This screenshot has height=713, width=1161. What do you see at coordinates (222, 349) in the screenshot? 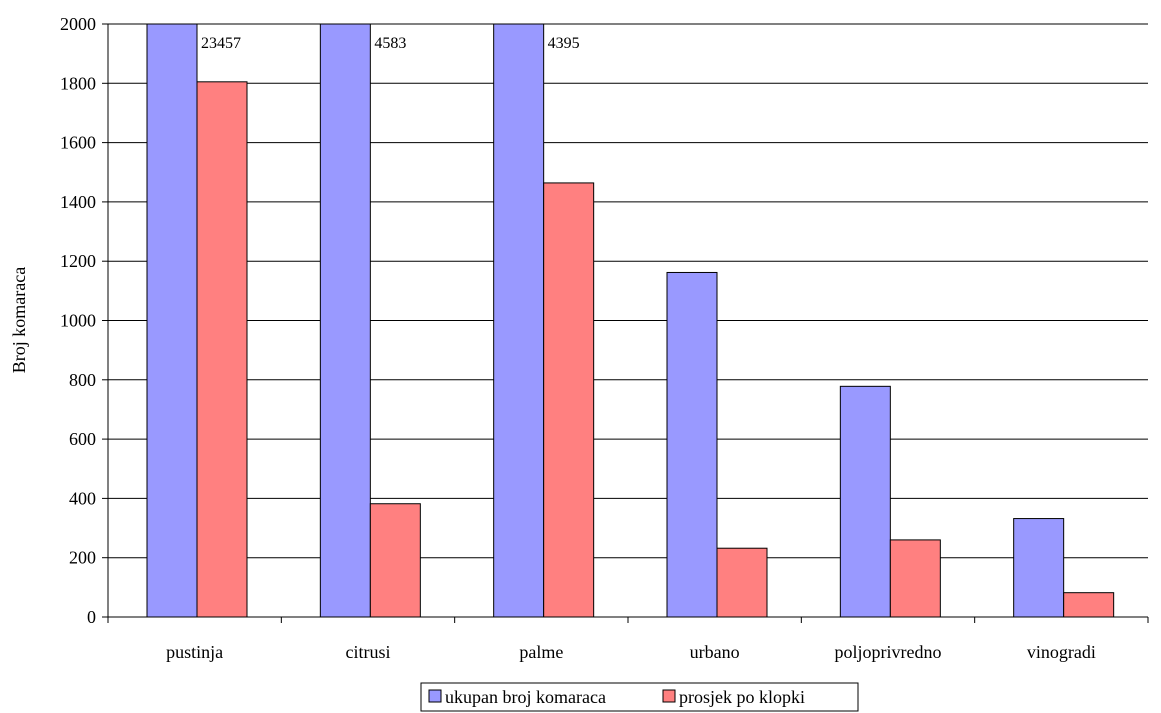
I see `bar-pustinja-prosjek` at bounding box center [222, 349].